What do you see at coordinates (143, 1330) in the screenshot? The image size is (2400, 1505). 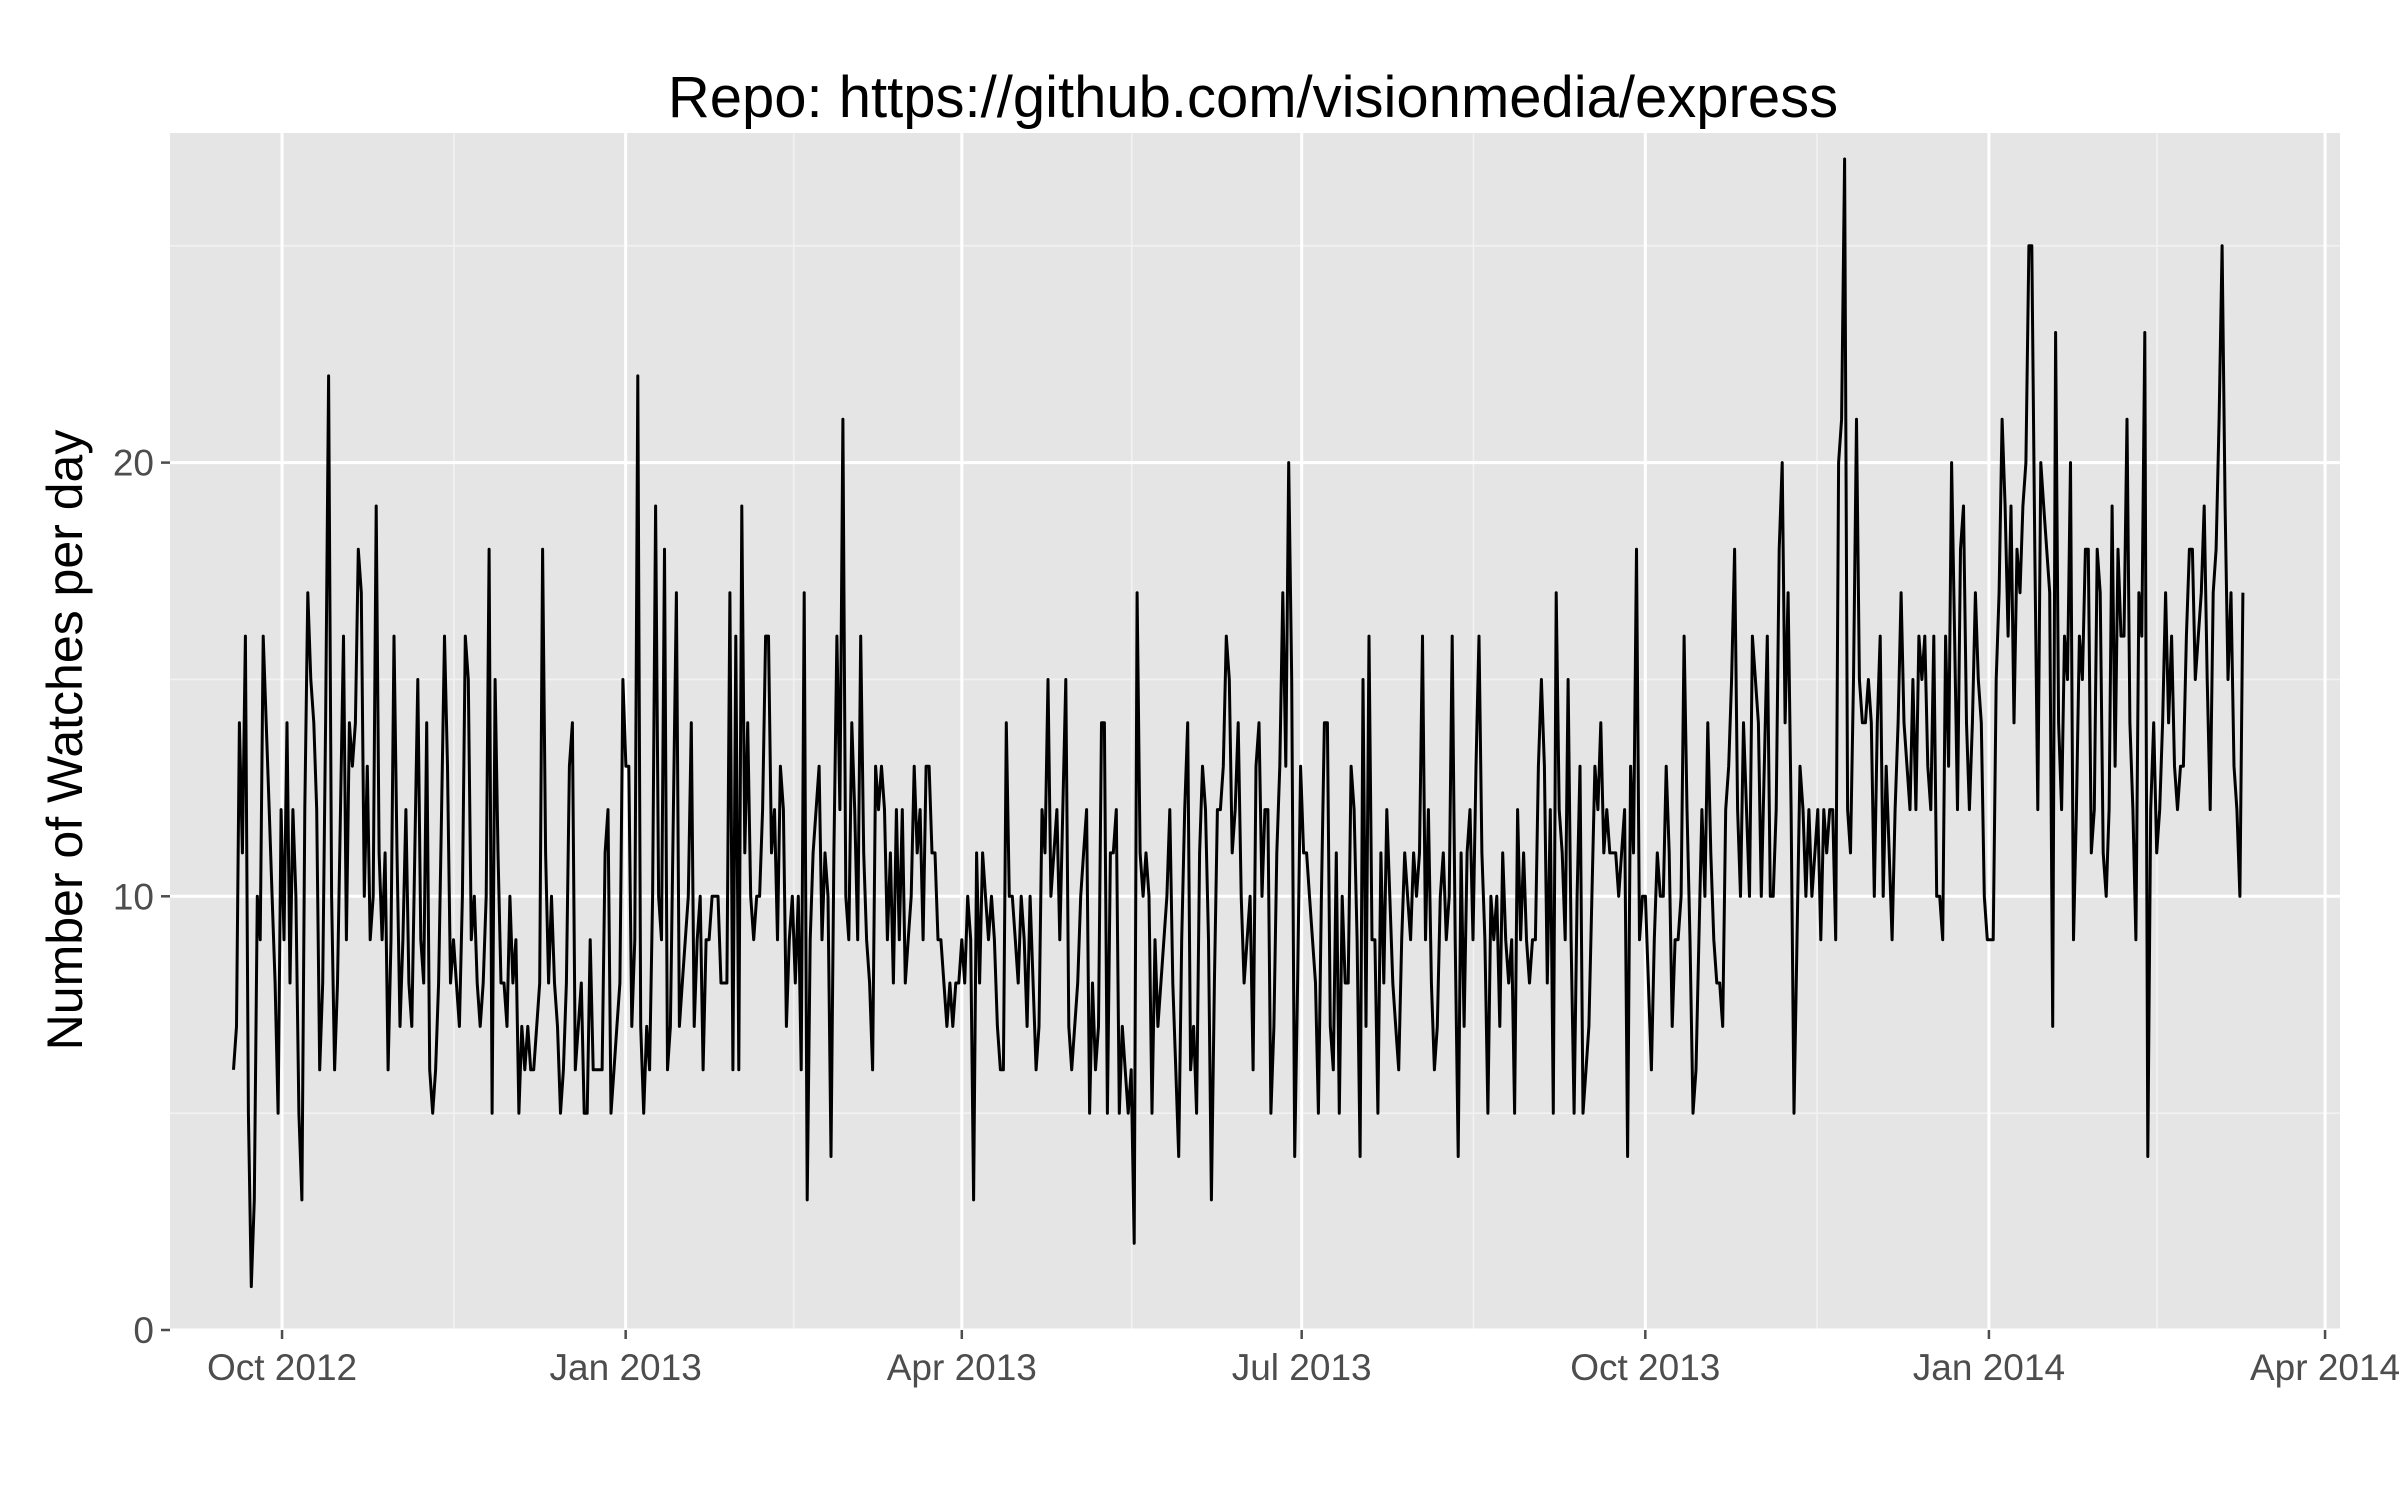 I see `y-tick-label: 0` at bounding box center [143, 1330].